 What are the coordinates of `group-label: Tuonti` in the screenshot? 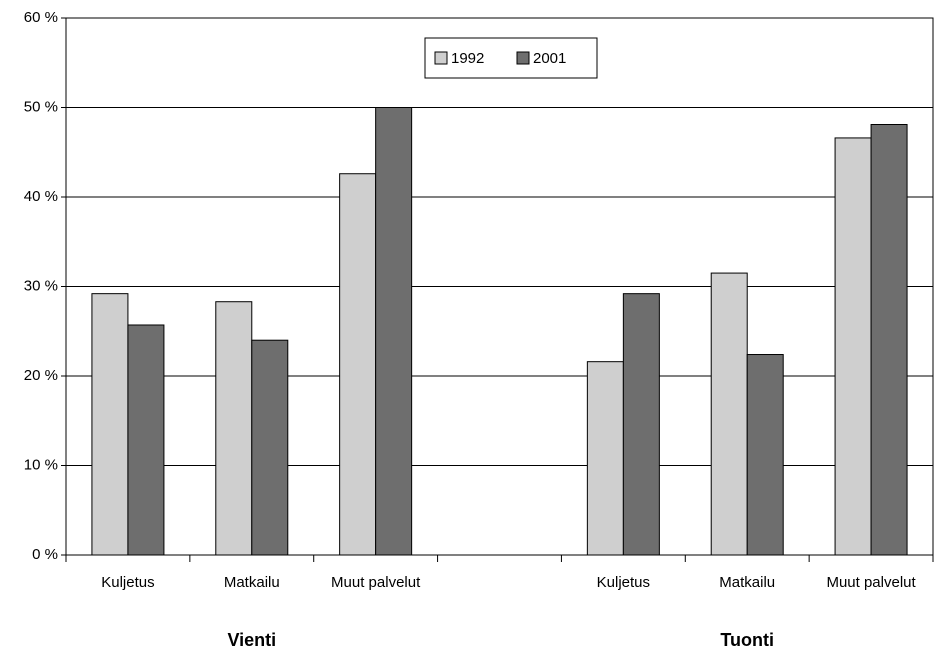 It's located at (747, 640).